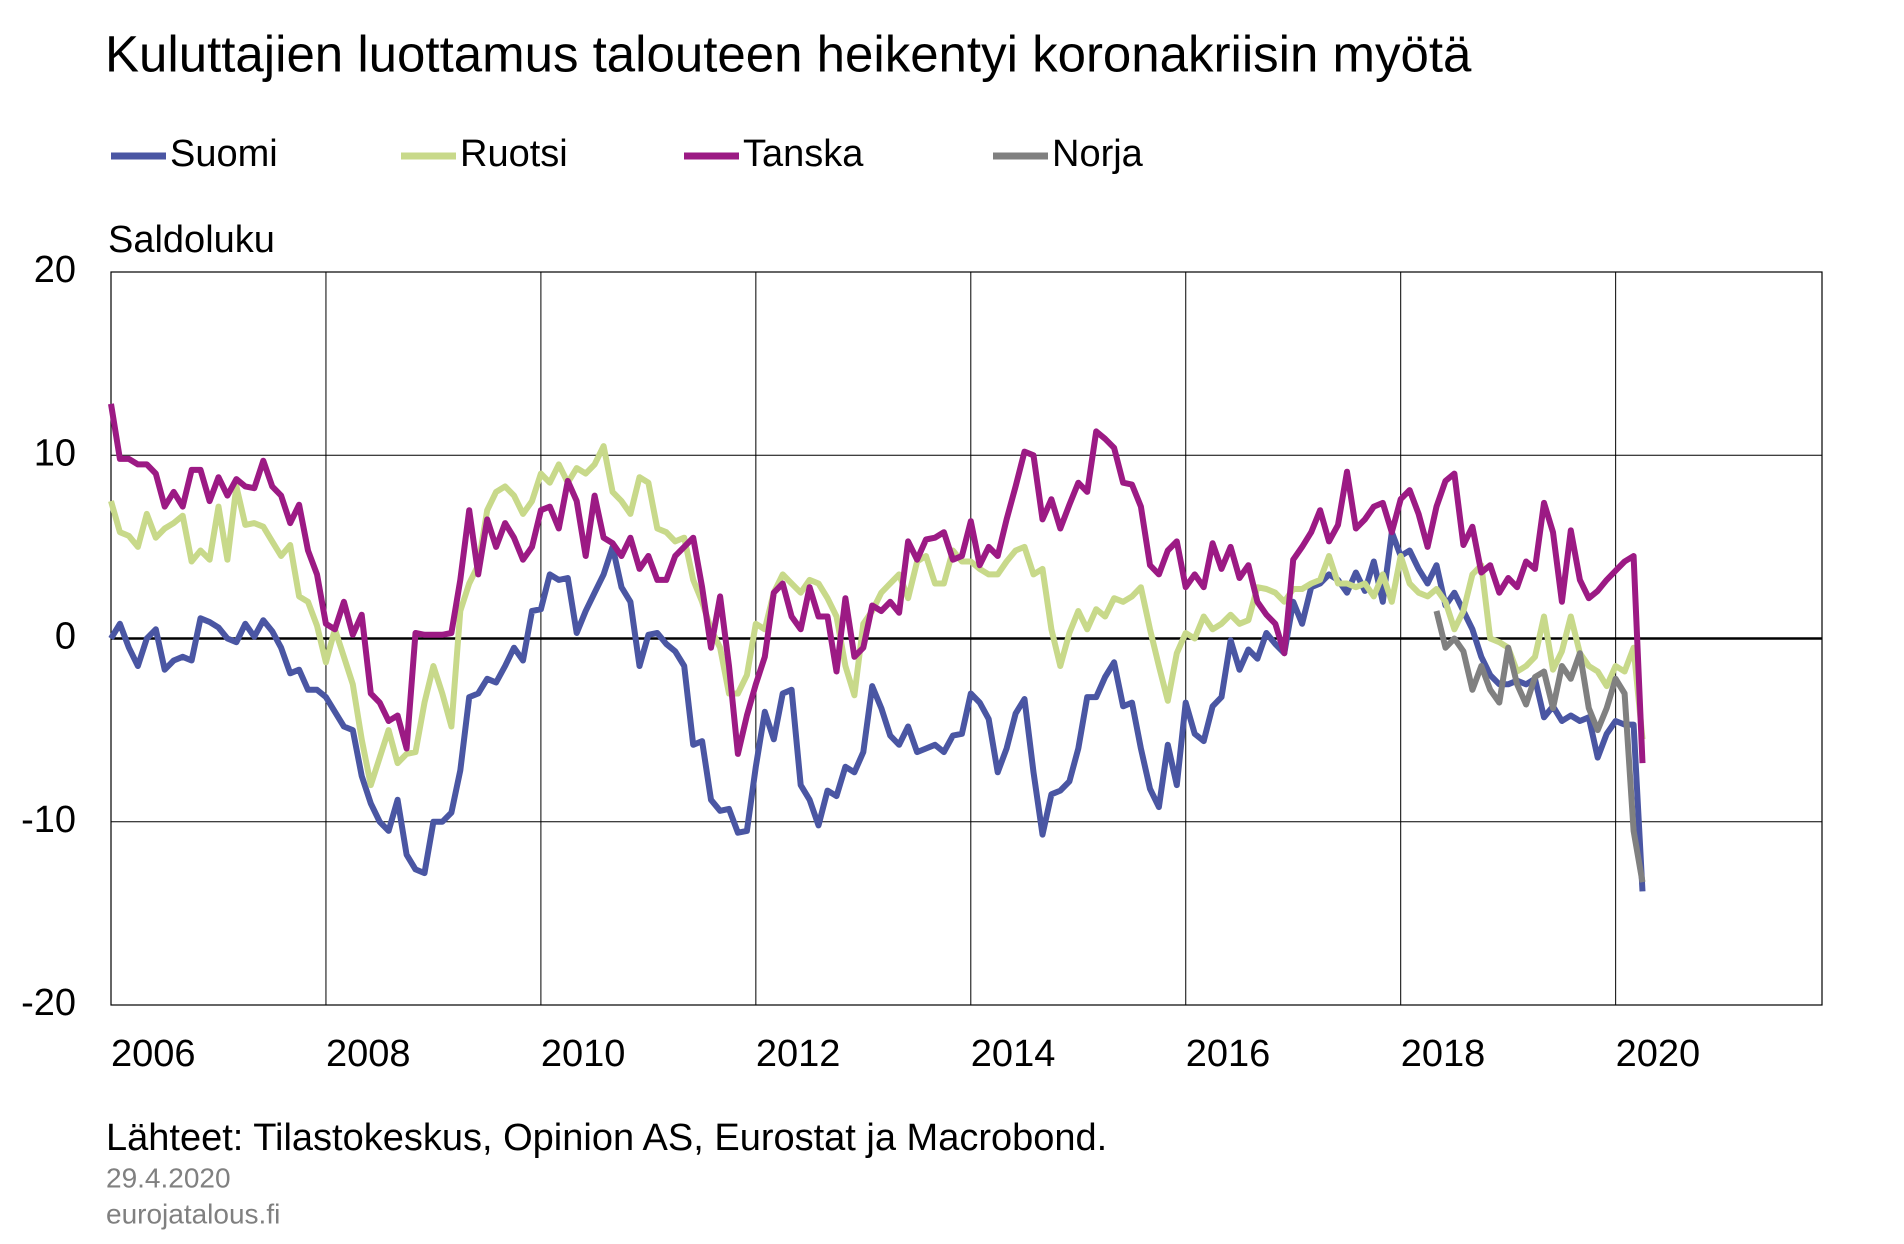 The image size is (1904, 1244). What do you see at coordinates (798, 1054) in the screenshot?
I see `x-tick-label: 2012` at bounding box center [798, 1054].